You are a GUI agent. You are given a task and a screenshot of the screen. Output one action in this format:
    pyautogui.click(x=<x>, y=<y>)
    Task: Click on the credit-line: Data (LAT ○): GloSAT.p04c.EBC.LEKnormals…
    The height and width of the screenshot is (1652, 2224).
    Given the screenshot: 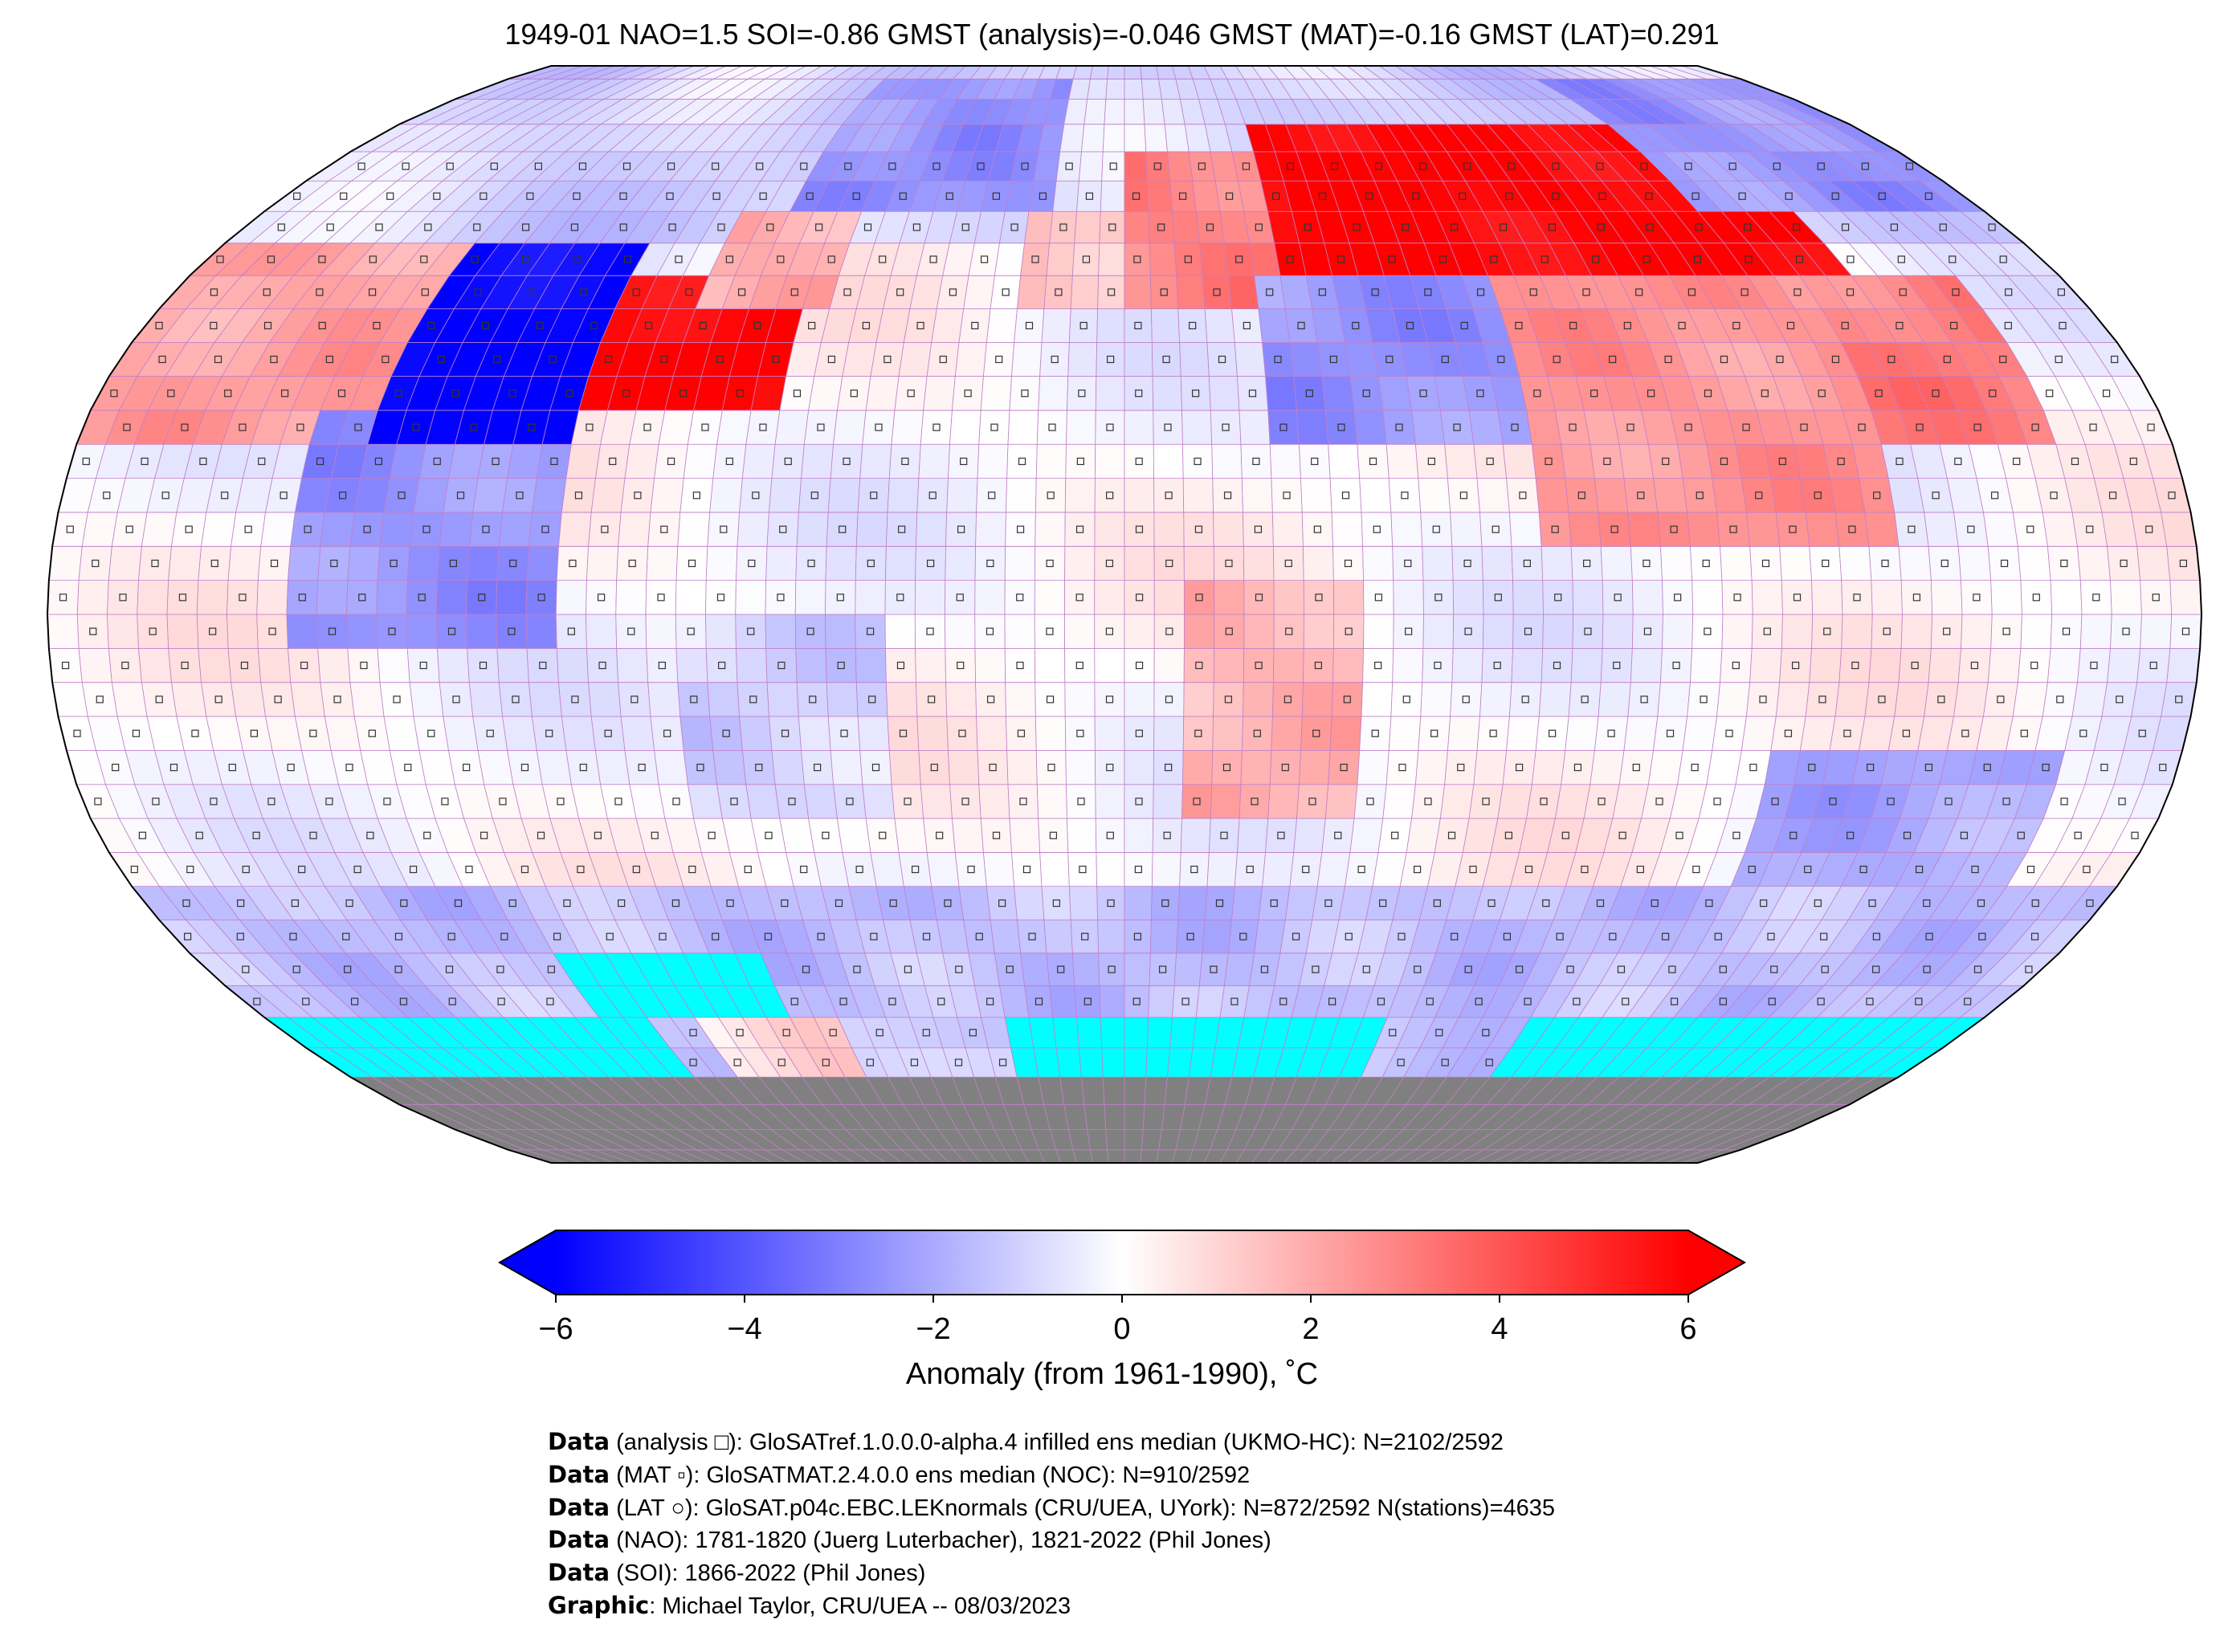 What is the action you would take?
    pyautogui.click(x=1052, y=1507)
    